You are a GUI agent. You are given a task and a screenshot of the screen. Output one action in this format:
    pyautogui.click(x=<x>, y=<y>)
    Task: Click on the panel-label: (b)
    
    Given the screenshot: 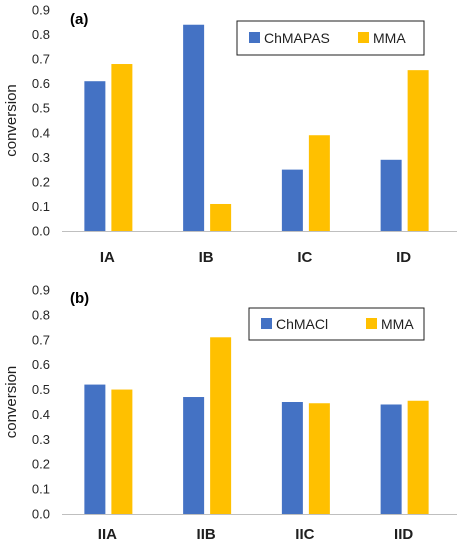 What is the action you would take?
    pyautogui.click(x=79, y=298)
    